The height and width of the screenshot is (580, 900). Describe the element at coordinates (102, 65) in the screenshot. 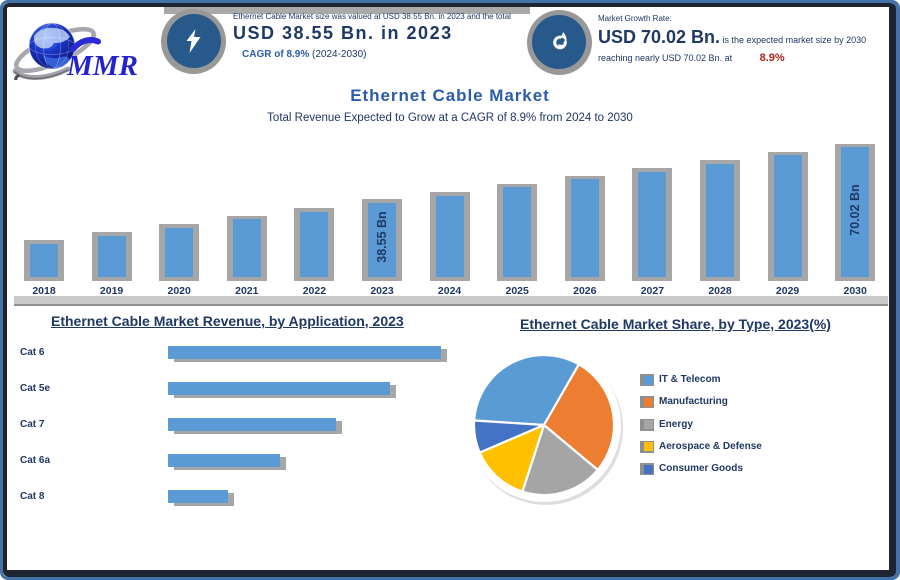

I see `svg-text: MMR` at that location.